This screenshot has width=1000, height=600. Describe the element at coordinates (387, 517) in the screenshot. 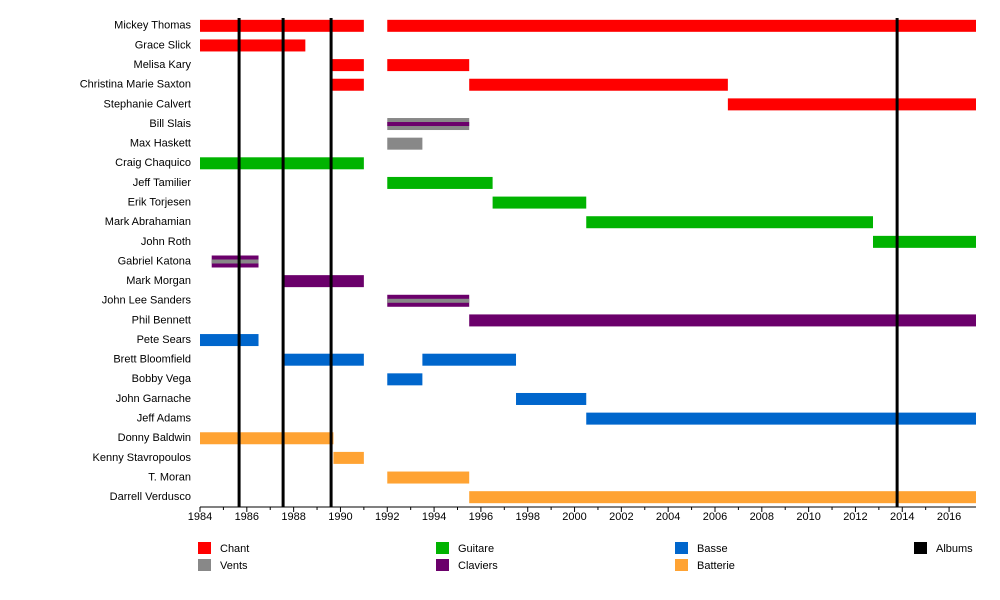

I see `x-tick-label: 1992` at that location.